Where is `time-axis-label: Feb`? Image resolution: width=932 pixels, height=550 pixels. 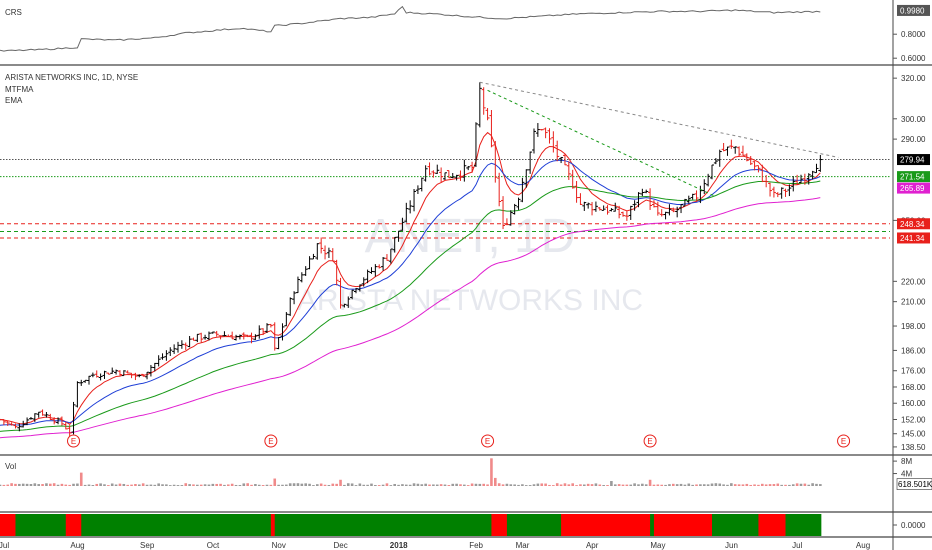 time-axis-label: Feb is located at coordinates (476, 545).